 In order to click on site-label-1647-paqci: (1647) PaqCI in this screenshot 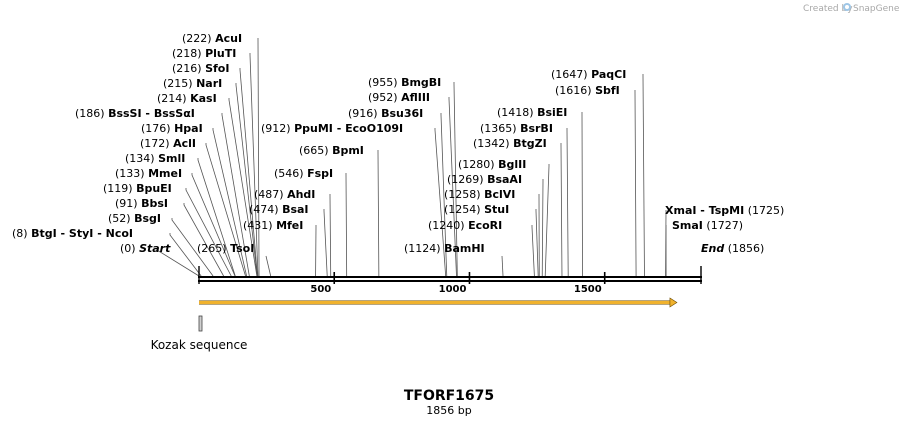, I will do `click(588, 74)`.